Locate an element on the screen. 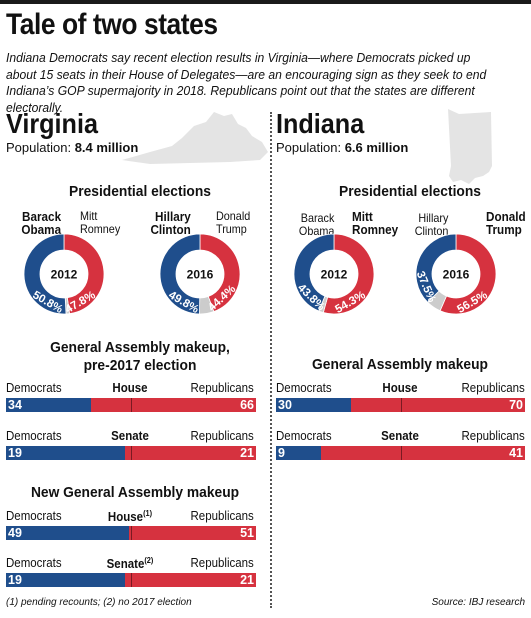 The width and height of the screenshot is (531, 618). va-2012-dem-candidate: Barack Obama is located at coordinates (41, 223).